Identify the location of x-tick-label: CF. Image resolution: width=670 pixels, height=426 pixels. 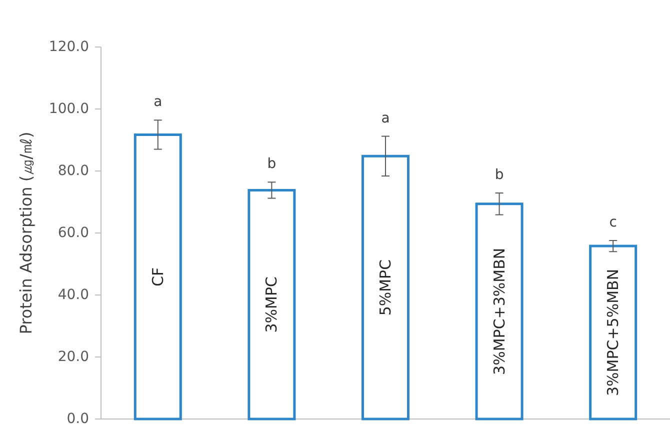
(157, 276).